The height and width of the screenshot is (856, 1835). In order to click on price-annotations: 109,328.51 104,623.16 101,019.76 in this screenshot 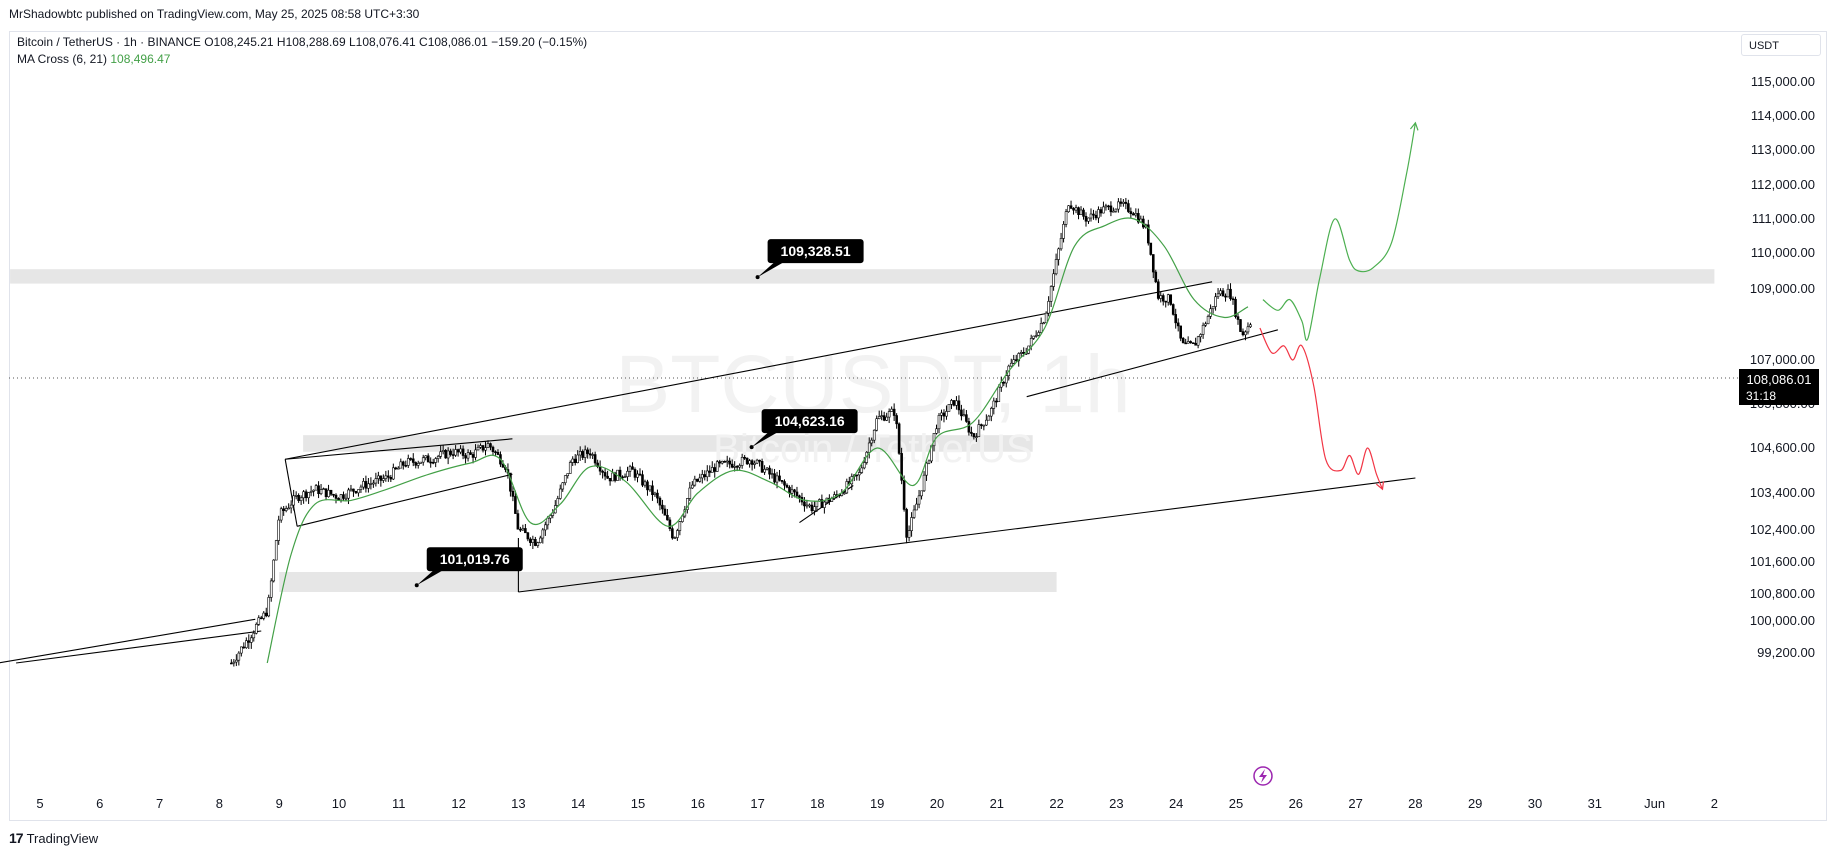, I will do `click(639, 413)`.